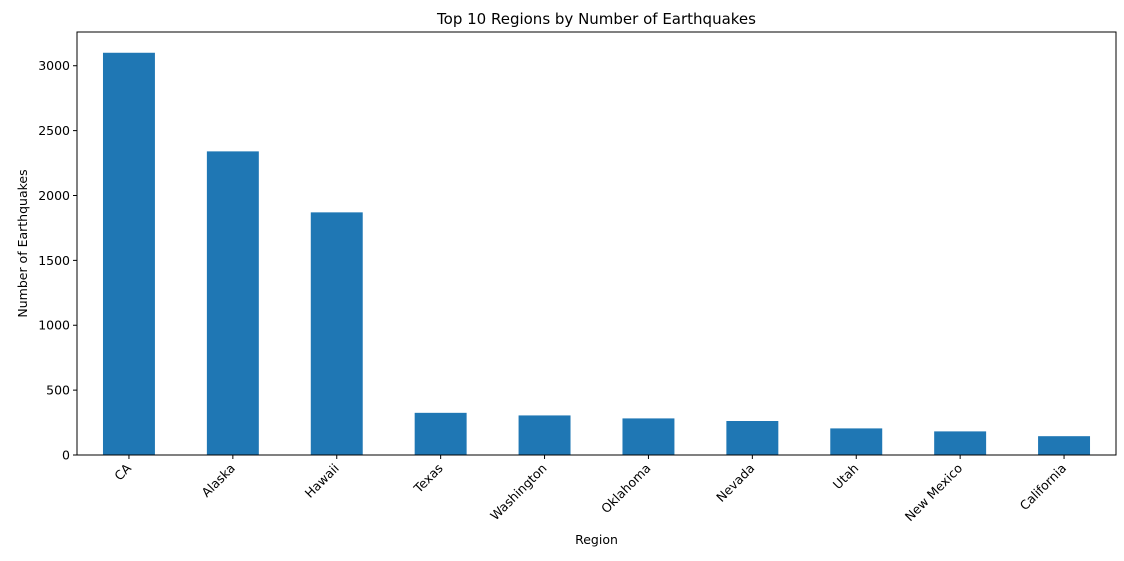  Describe the element at coordinates (54, 65) in the screenshot. I see `y-tick-label: 3000` at that location.